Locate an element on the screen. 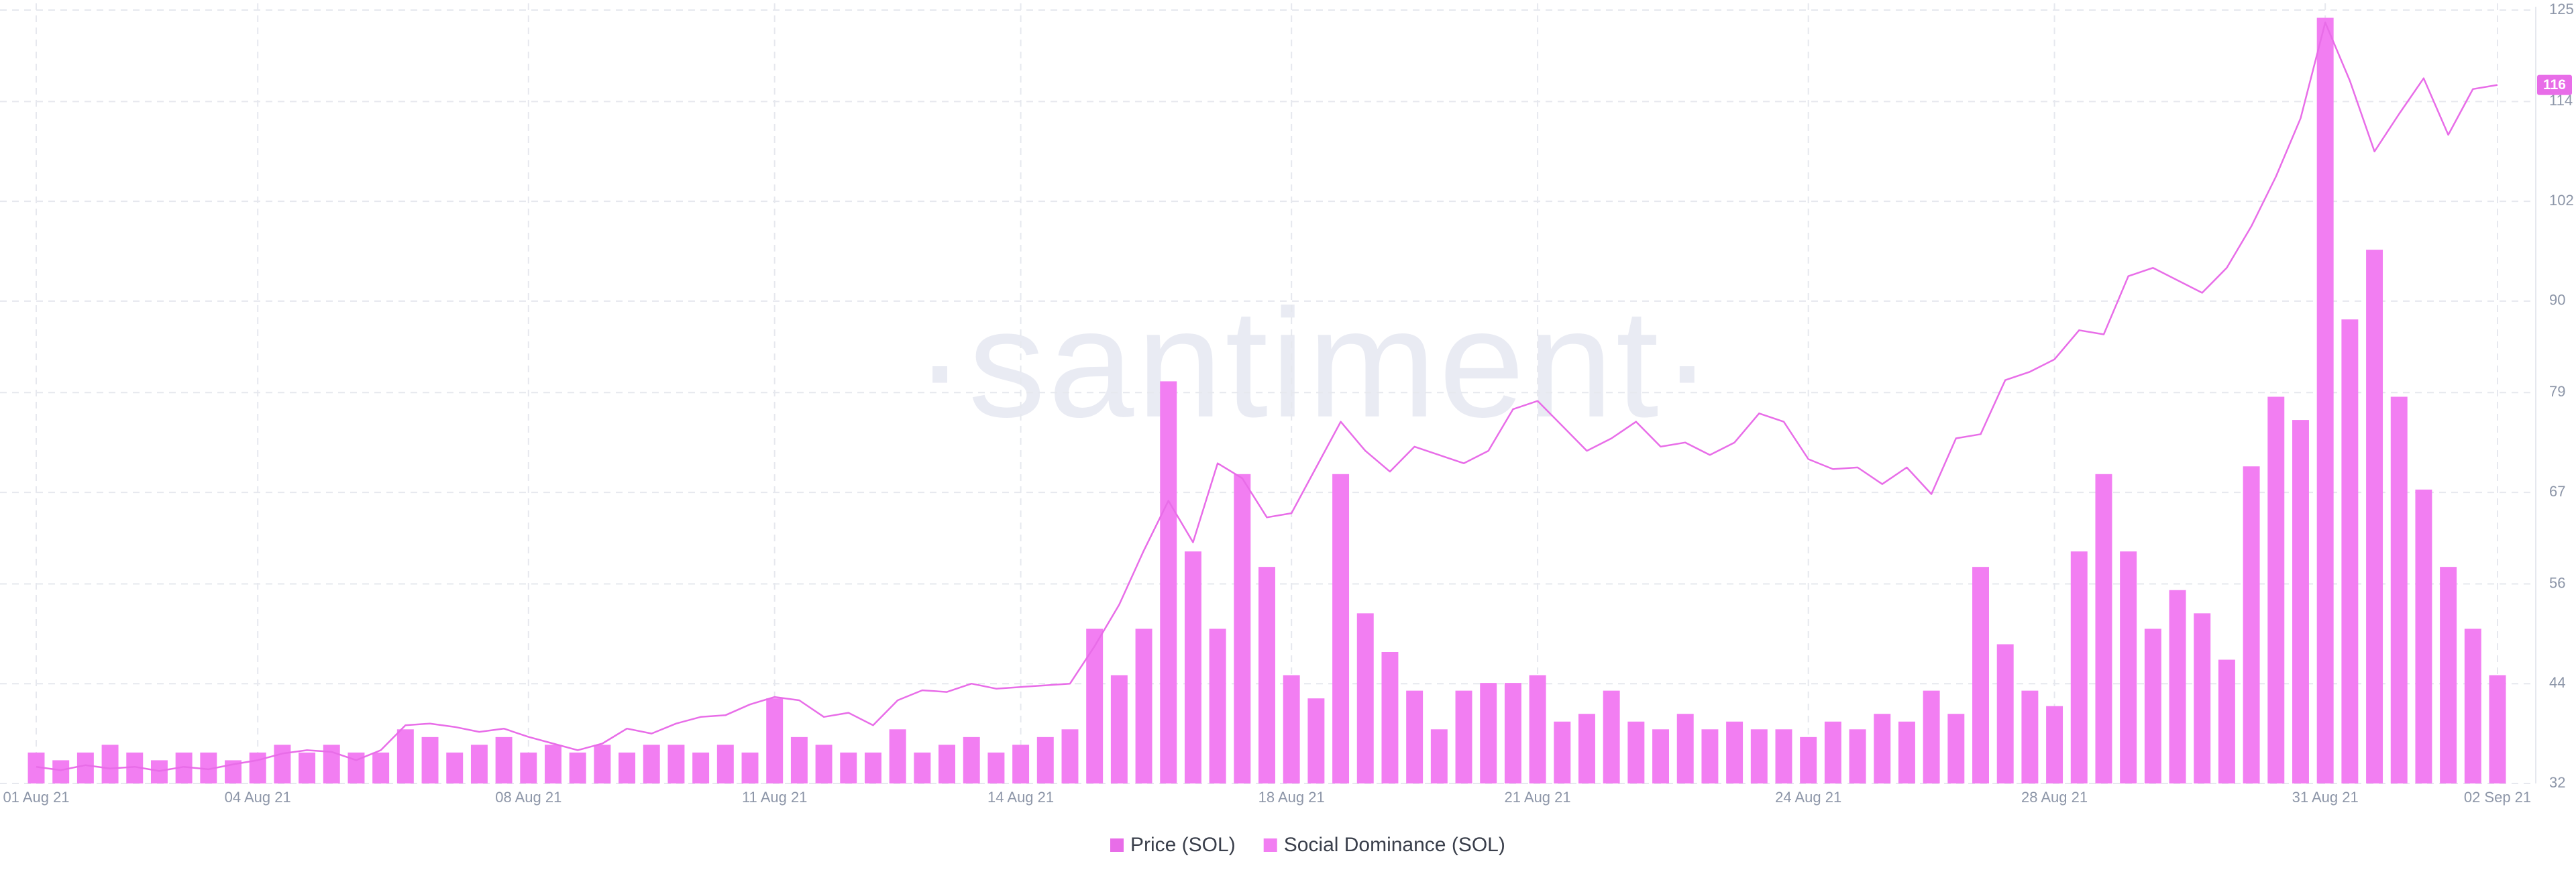  x-tick-label: 28 Aug 21 is located at coordinates (2054, 798).